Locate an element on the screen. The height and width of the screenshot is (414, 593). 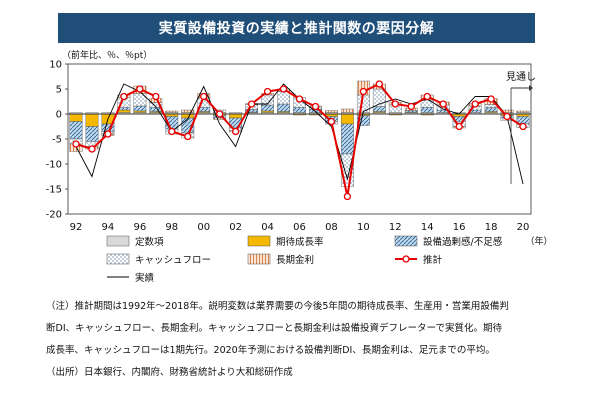
x-tick-label: 08 is located at coordinates (331, 227).